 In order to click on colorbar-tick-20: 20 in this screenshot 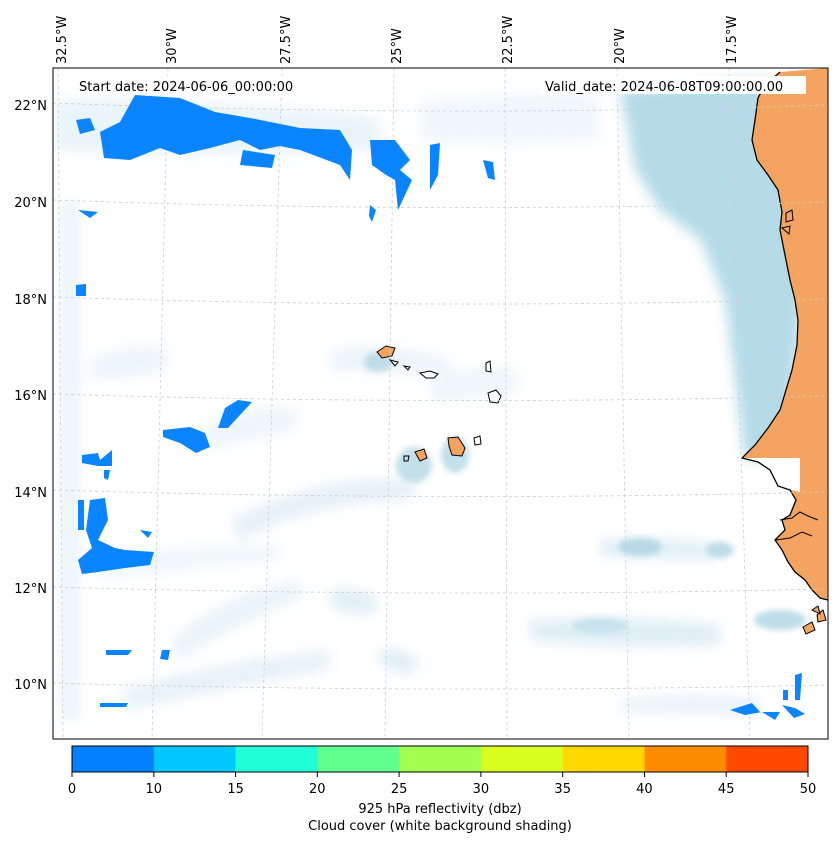, I will do `click(317, 789)`.